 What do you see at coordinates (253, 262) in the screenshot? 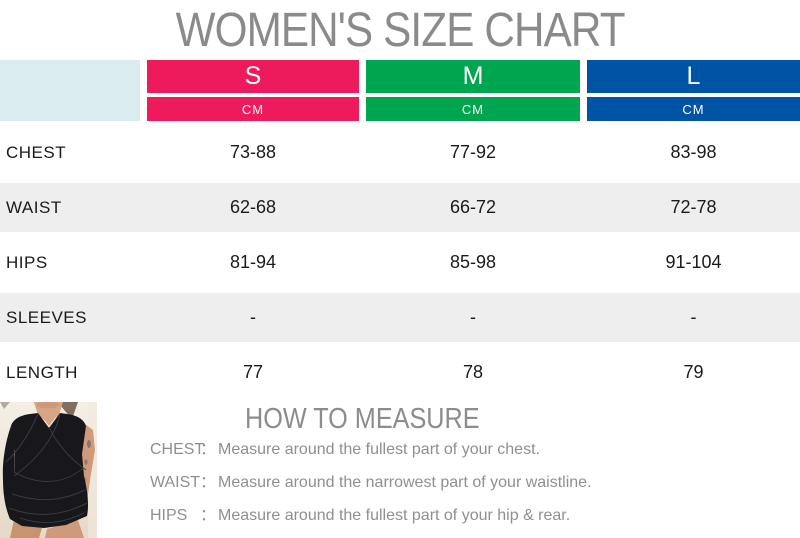
I see `cell-value: 81-94` at bounding box center [253, 262].